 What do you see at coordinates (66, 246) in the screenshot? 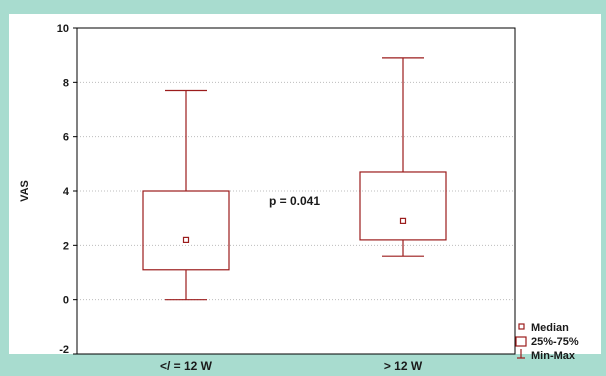
I see `y-tick-label: 2` at bounding box center [66, 246].